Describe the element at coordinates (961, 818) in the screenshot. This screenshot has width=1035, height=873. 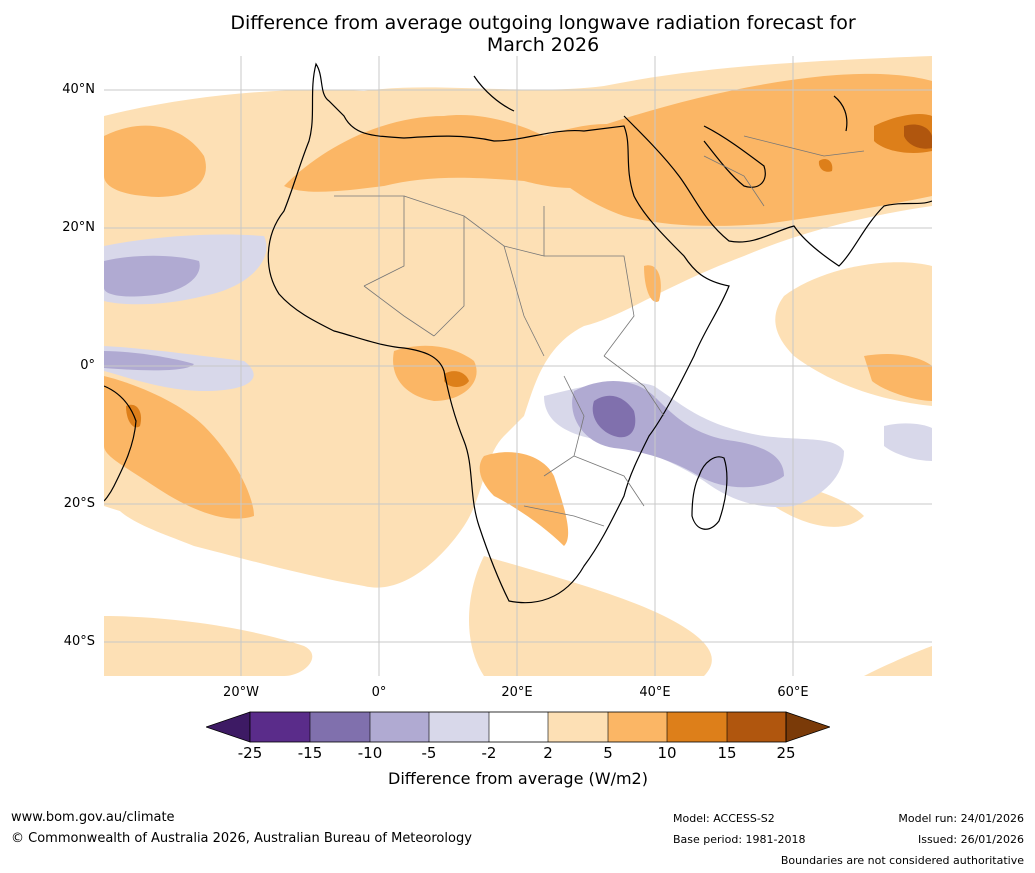
I see `model-run-date: Model run: 24/01/2026` at that location.